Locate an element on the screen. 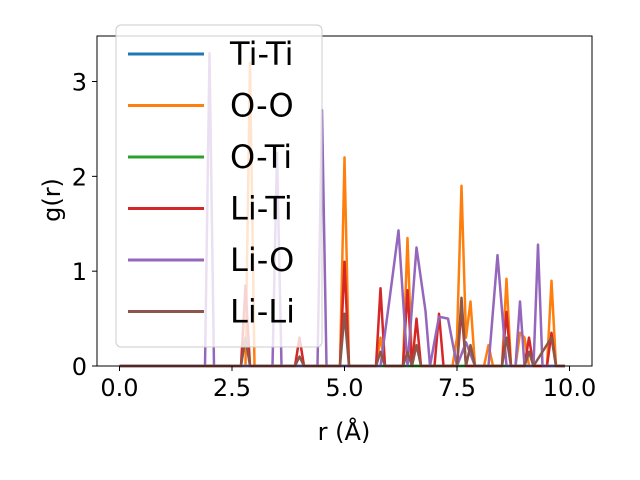 This screenshot has width=640, height=480. x-tick-label: 0.0 is located at coordinates (119, 388).